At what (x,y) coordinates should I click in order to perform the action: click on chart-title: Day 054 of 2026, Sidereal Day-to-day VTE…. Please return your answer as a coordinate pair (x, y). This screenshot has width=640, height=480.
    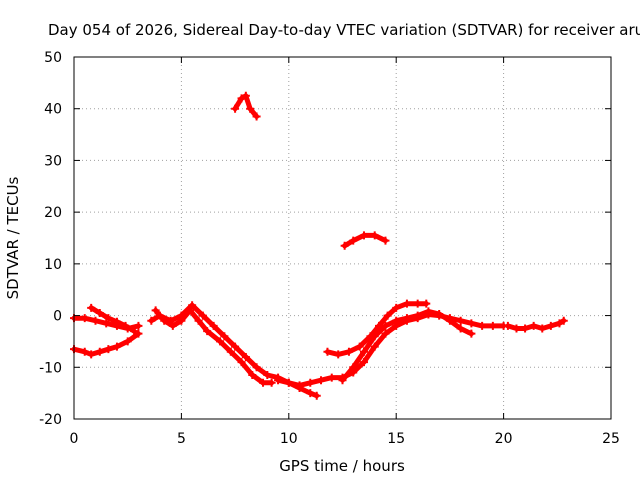
    Looking at the image, I should click on (344, 30).